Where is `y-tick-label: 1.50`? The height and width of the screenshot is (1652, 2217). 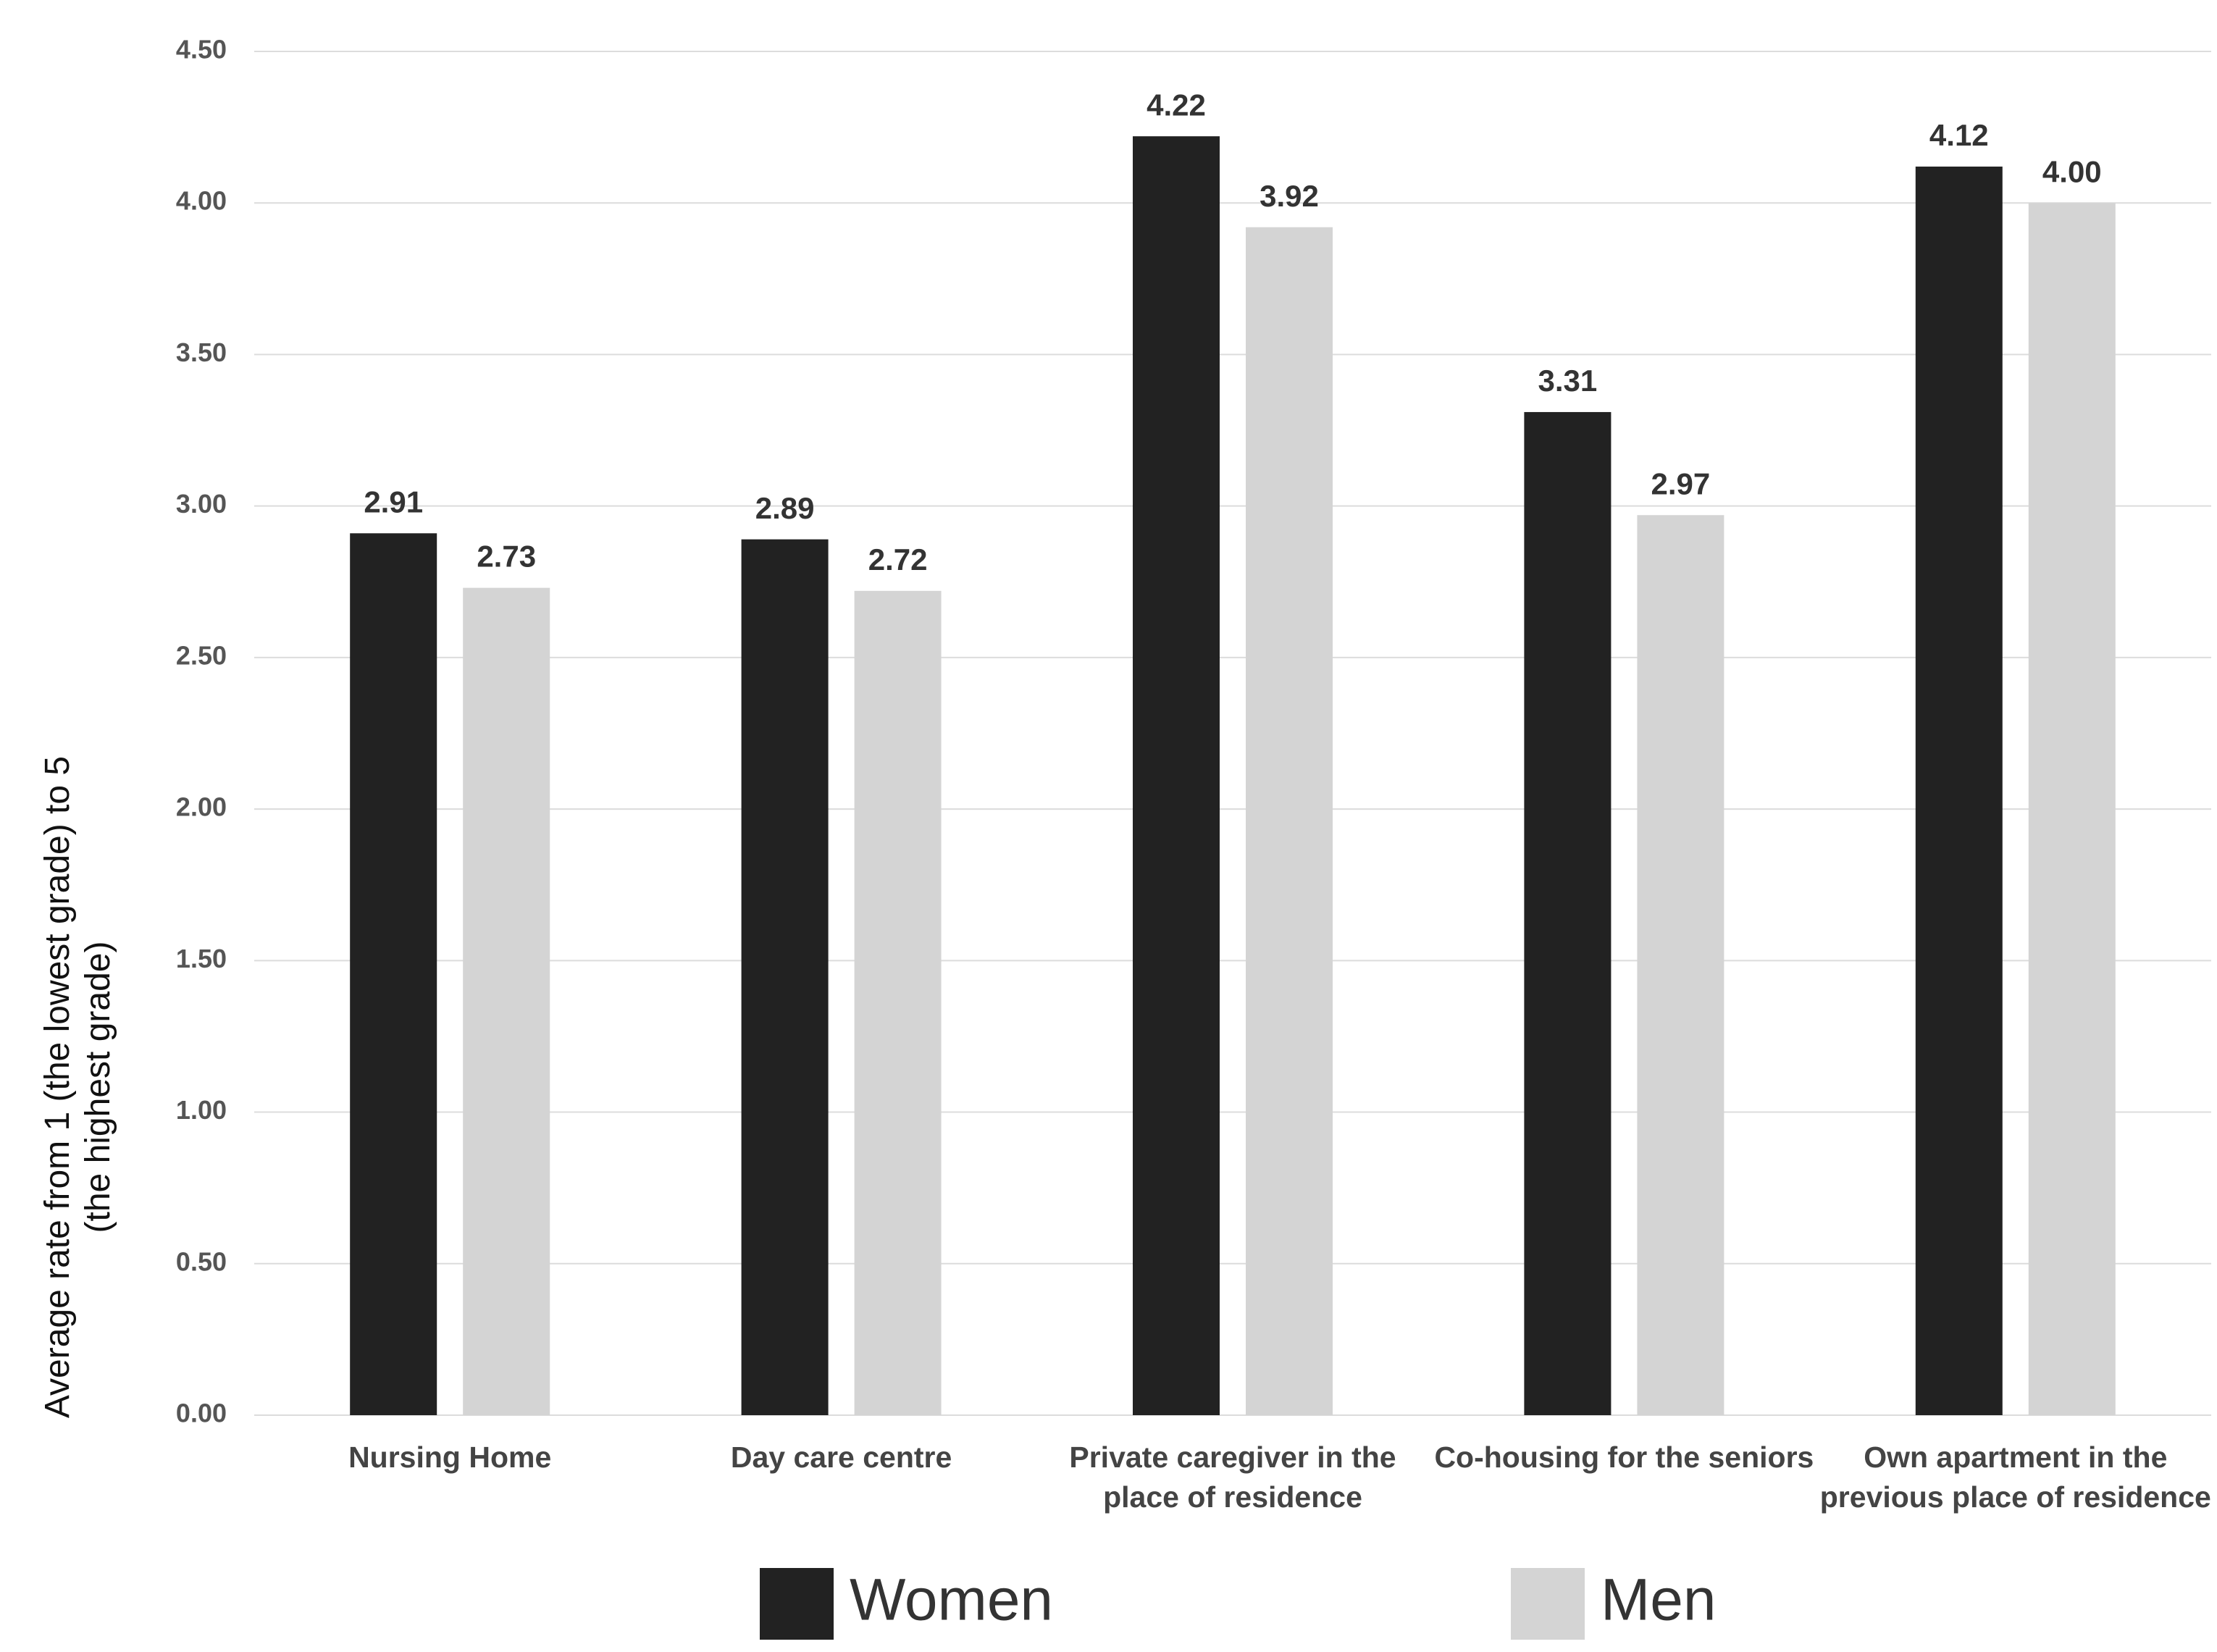 y-tick-label: 1.50 is located at coordinates (202, 958).